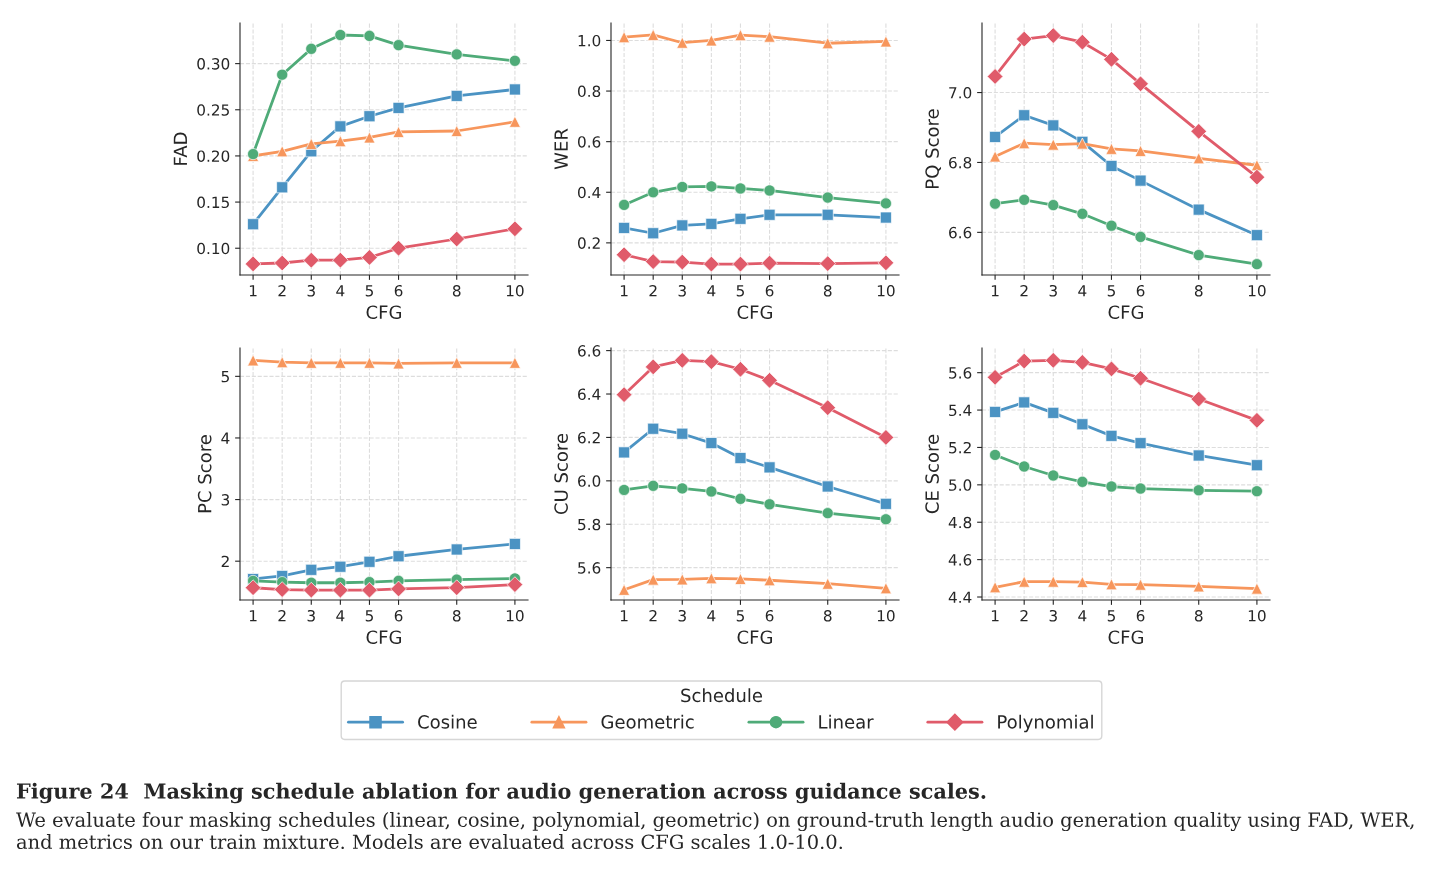 This screenshot has width=1443, height=887. What do you see at coordinates (932, 474) in the screenshot?
I see `y-axis-title: CE Score` at bounding box center [932, 474].